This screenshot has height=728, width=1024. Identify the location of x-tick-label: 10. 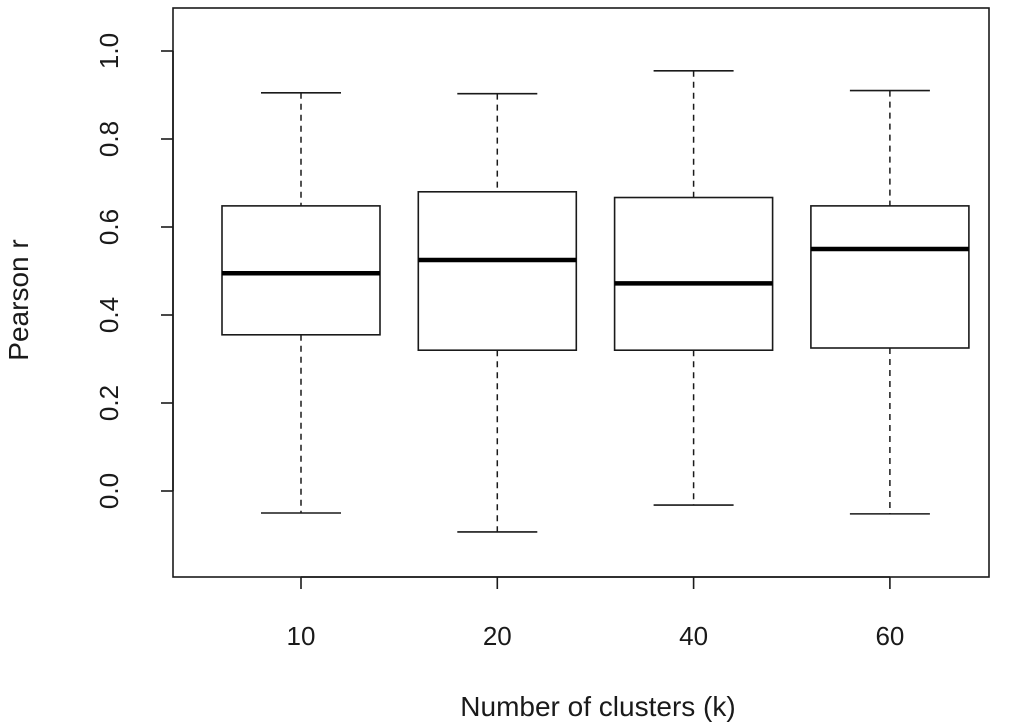
(301, 636).